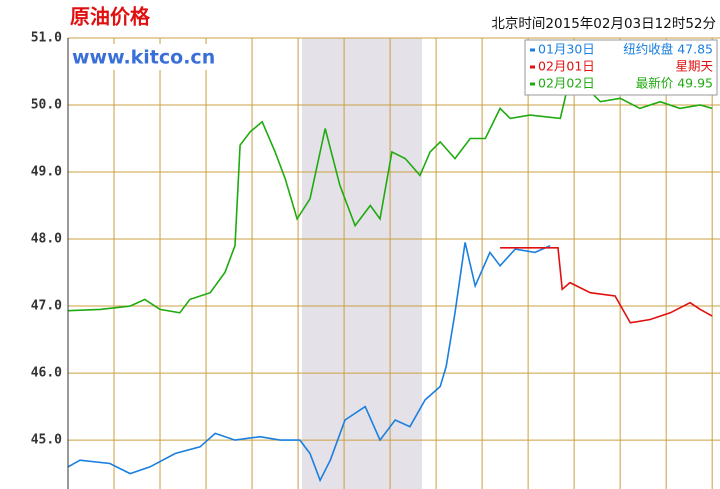 The image size is (720, 489). I want to click on legend-note: 星期天, so click(694, 66).